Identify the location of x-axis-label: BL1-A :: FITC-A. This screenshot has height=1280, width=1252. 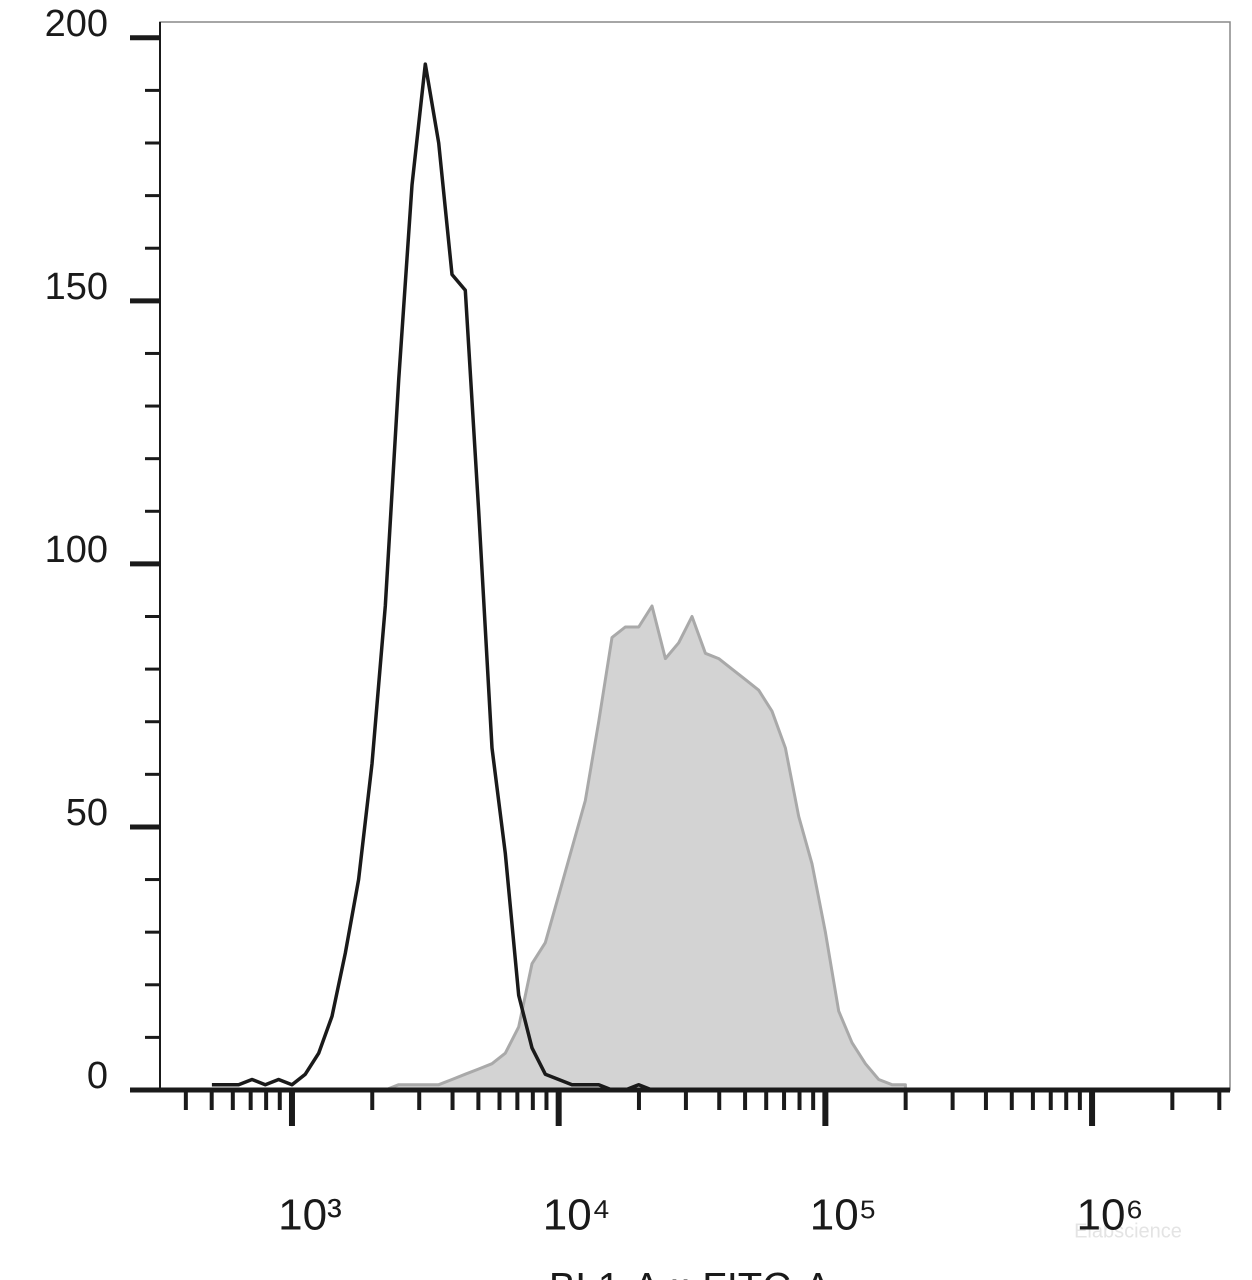
(690, 1273).